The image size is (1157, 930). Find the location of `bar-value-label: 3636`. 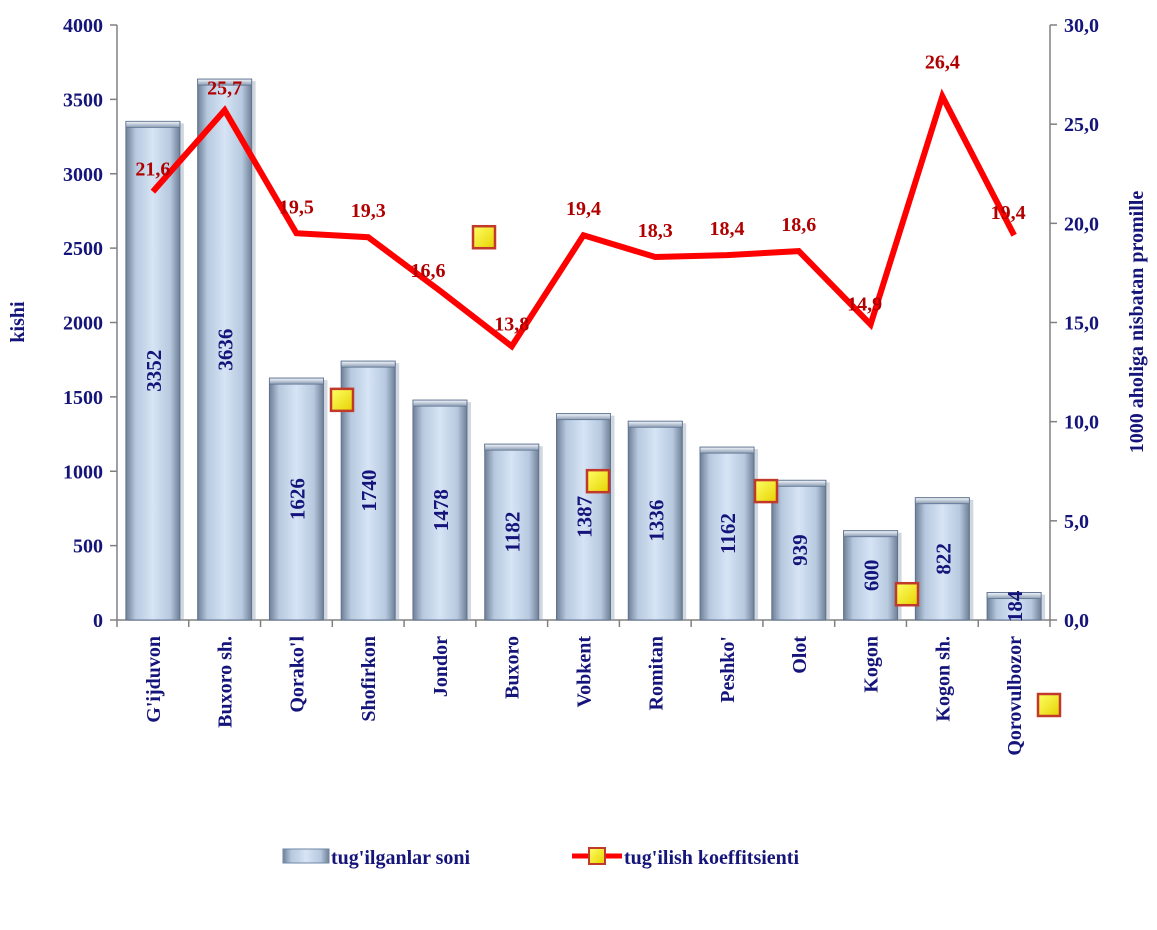

bar-value-label: 3636 is located at coordinates (226, 350).